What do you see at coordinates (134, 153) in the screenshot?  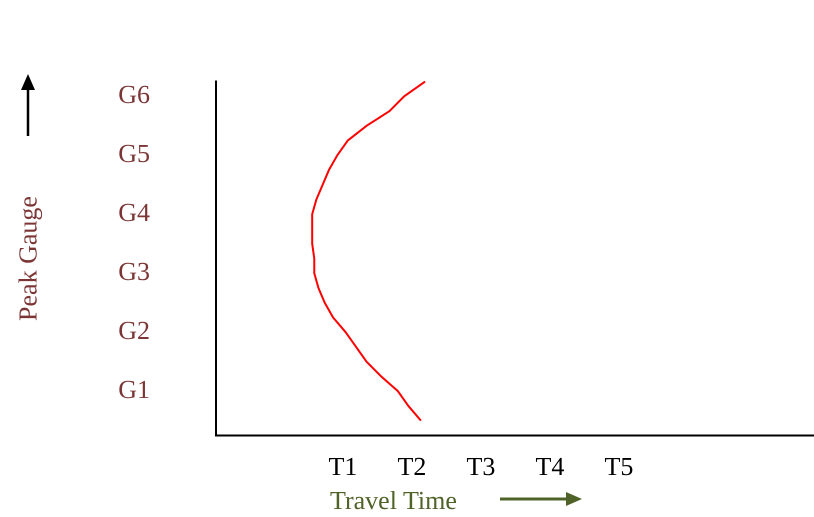 I see `y-tick-label: G5` at bounding box center [134, 153].